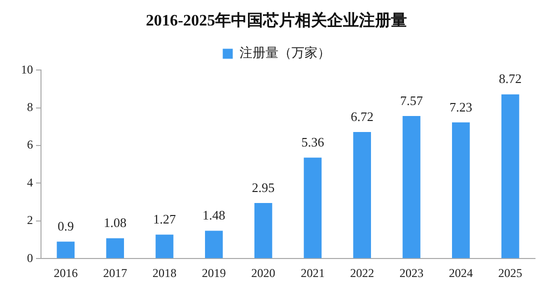  What do you see at coordinates (164, 219) in the screenshot?
I see `data-label: 1.27` at bounding box center [164, 219].